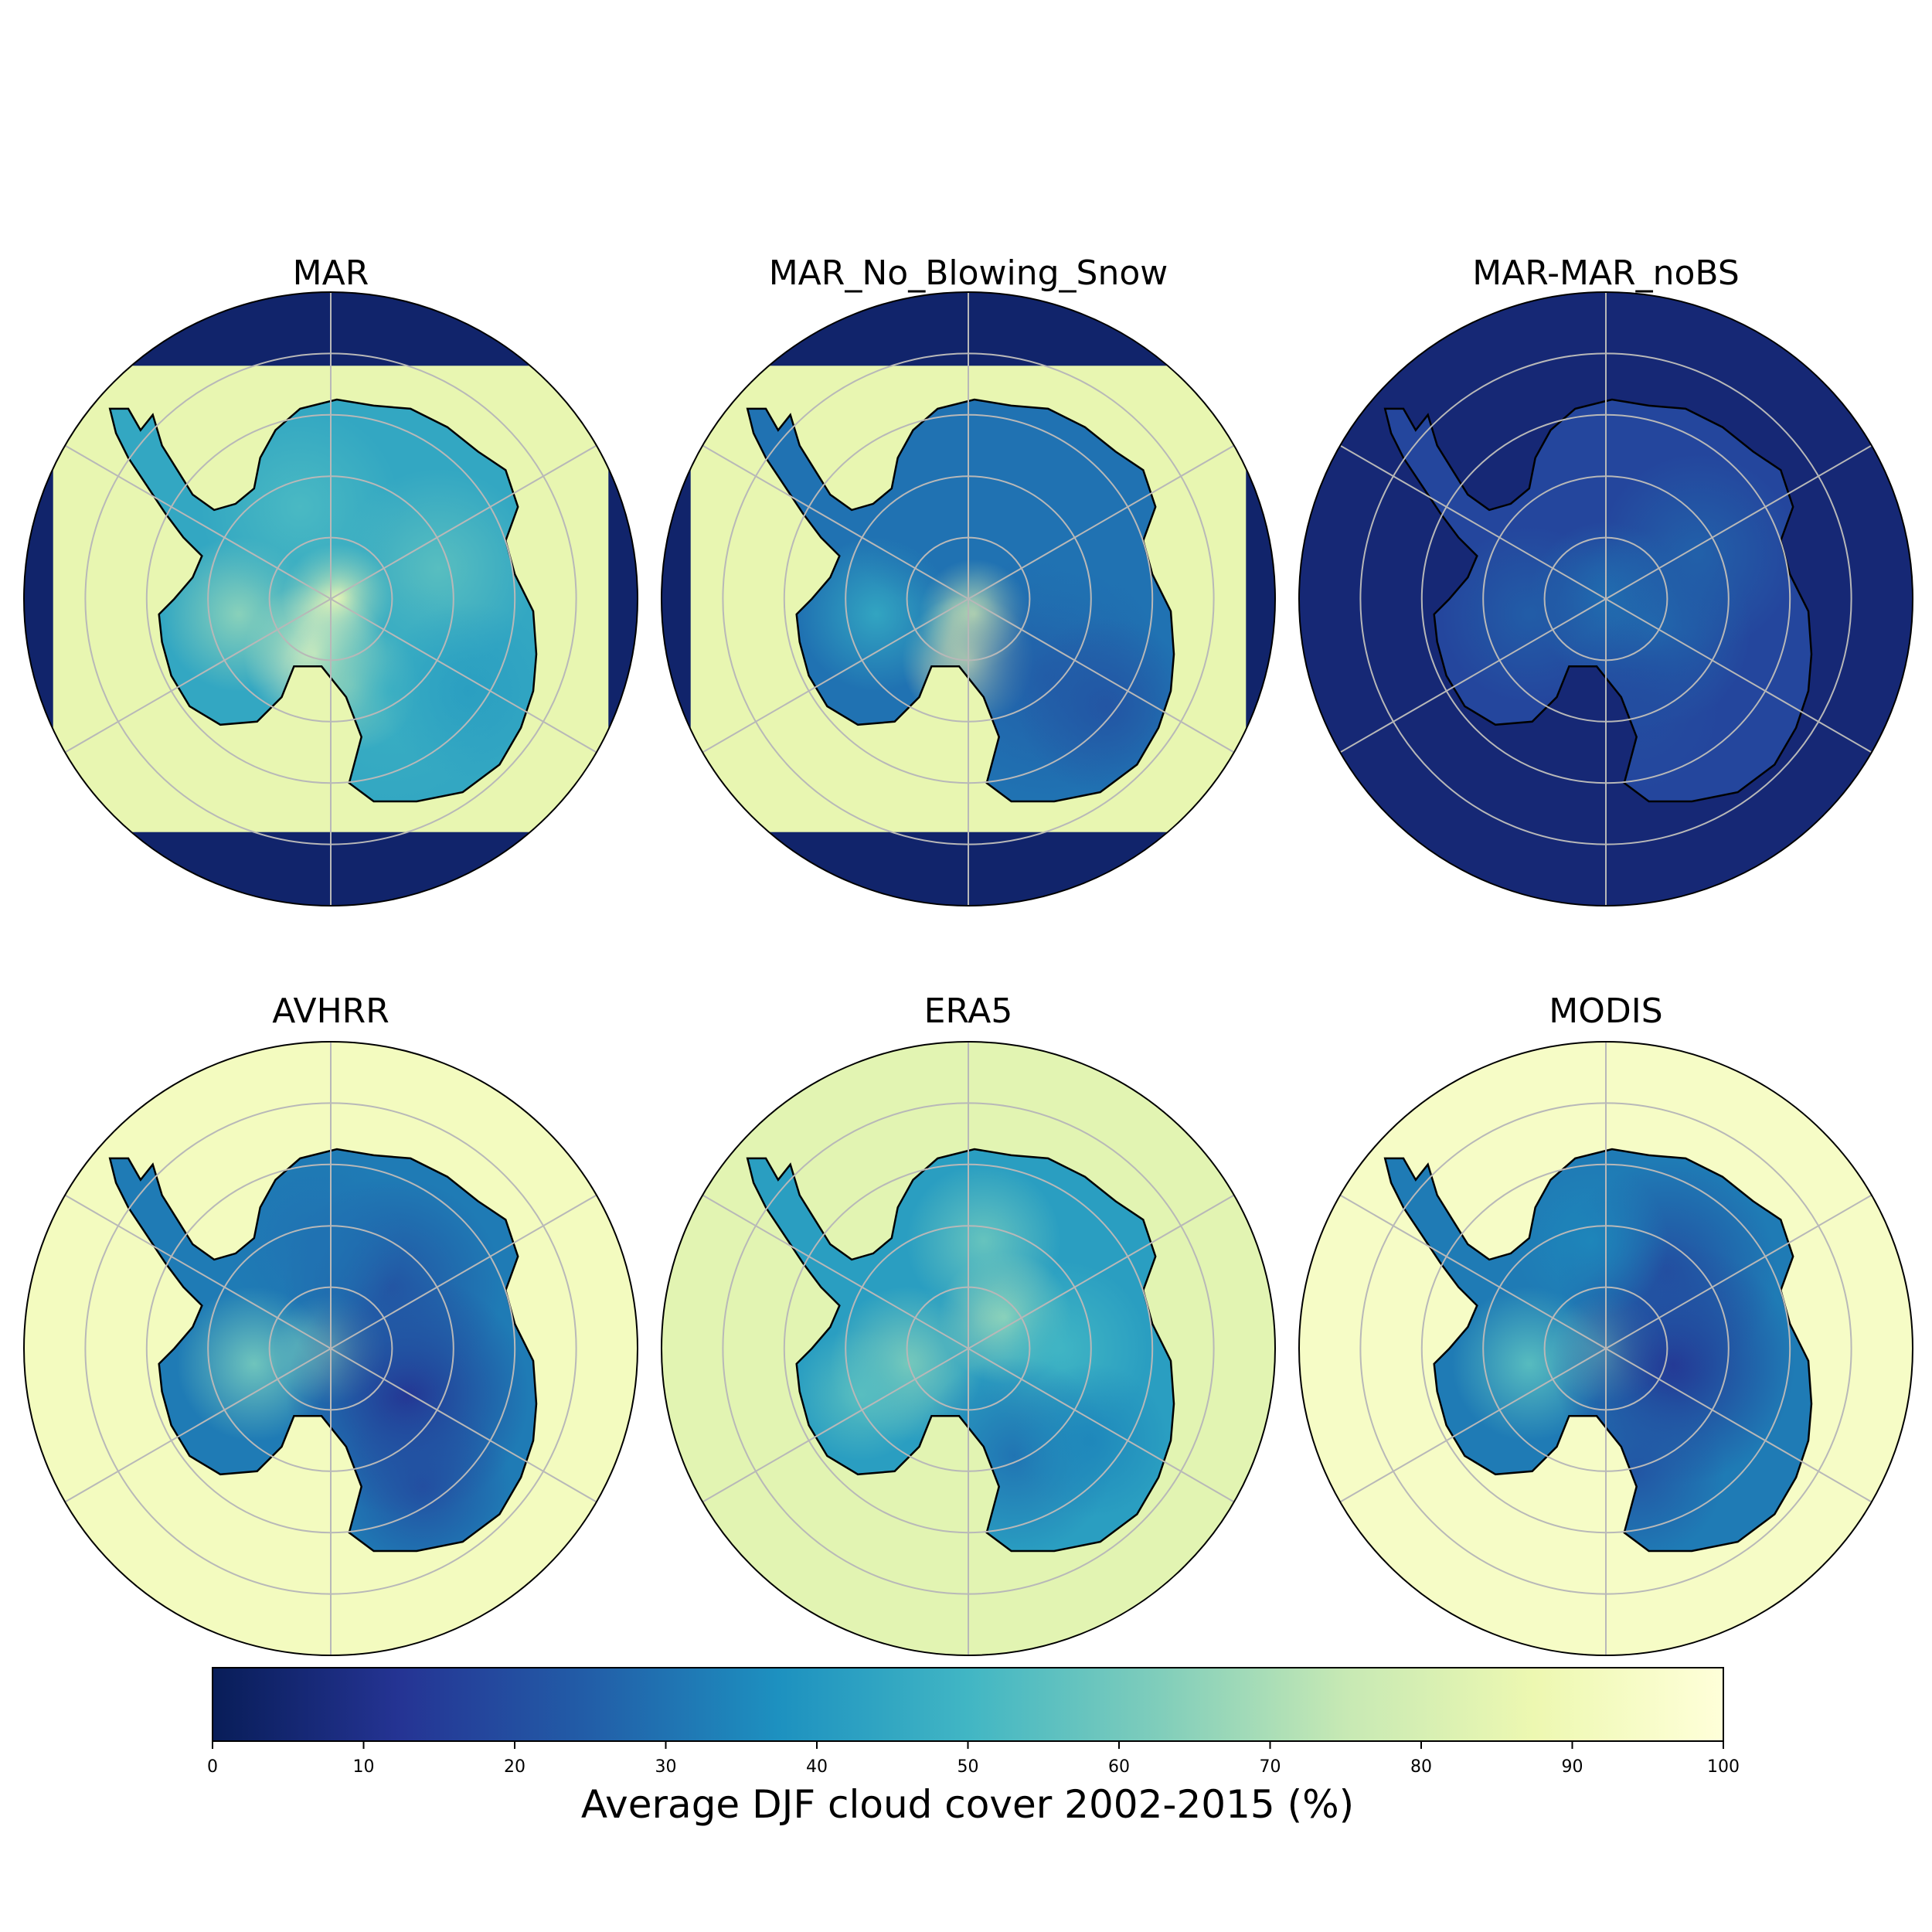 Image resolution: width=1932 pixels, height=1932 pixels. What do you see at coordinates (1573, 1767) in the screenshot?
I see `colorbar-tick-label: 90` at bounding box center [1573, 1767].